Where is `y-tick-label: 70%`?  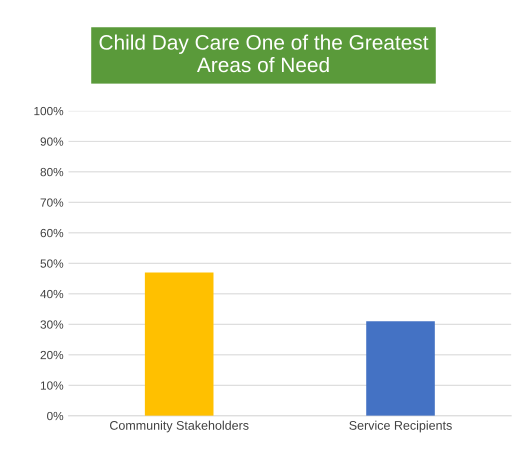 y-tick-label: 70% is located at coordinates (52, 202).